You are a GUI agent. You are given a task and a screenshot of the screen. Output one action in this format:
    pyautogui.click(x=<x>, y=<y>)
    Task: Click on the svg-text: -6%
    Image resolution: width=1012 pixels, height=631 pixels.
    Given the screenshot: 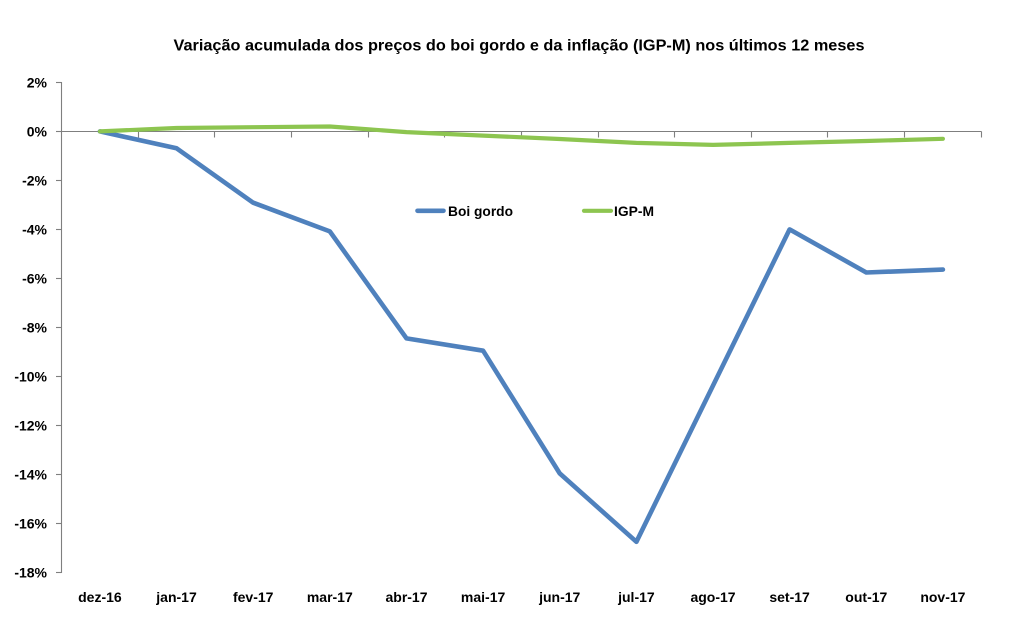 What is the action you would take?
    pyautogui.click(x=34, y=278)
    